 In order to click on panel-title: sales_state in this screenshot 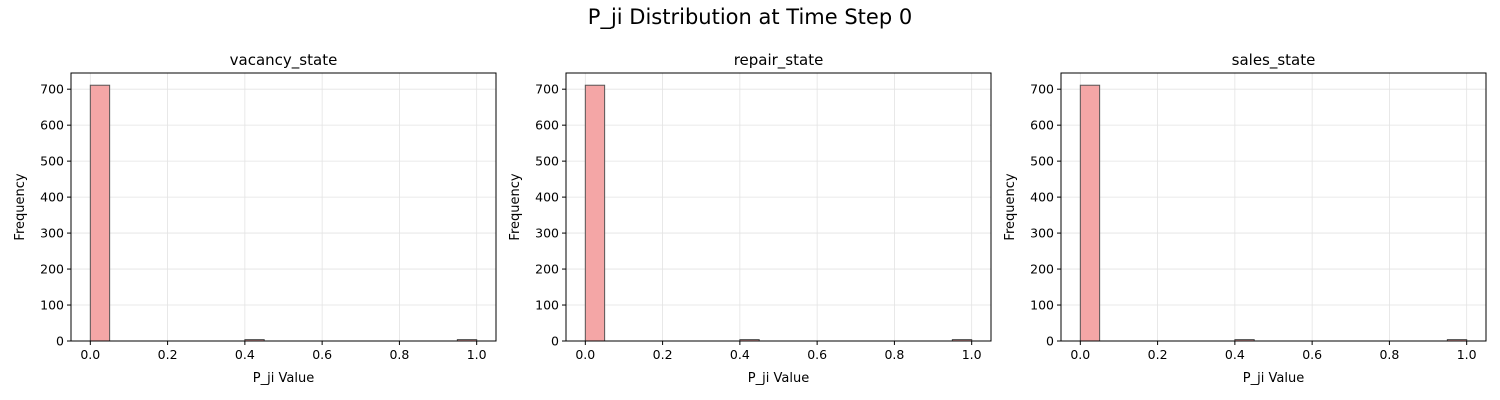, I will do `click(1274, 60)`.